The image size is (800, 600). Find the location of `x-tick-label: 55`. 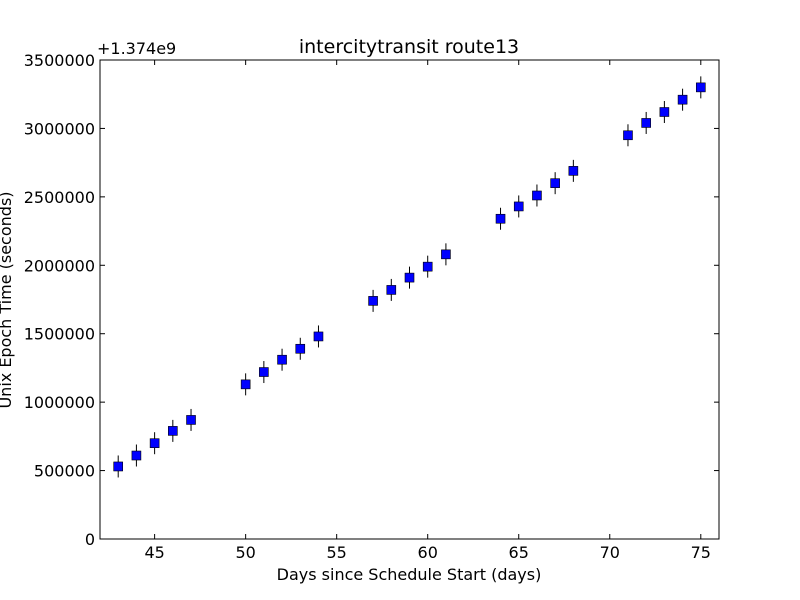

x-tick-label: 55 is located at coordinates (336, 552).